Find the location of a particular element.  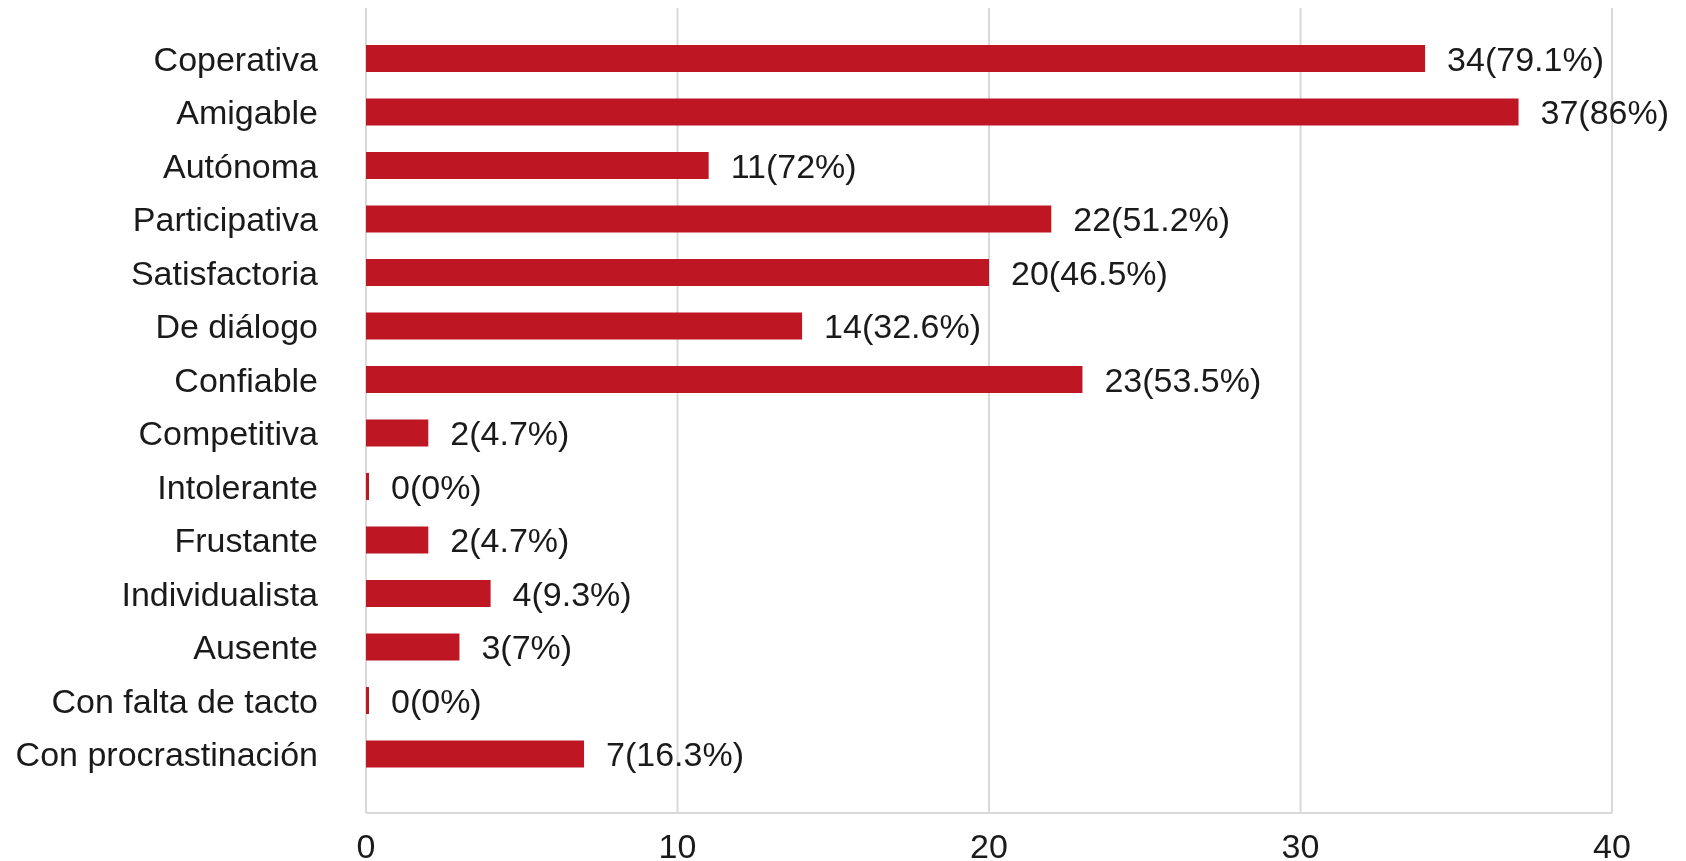

data-label: 20(46.5%) is located at coordinates (1089, 272).